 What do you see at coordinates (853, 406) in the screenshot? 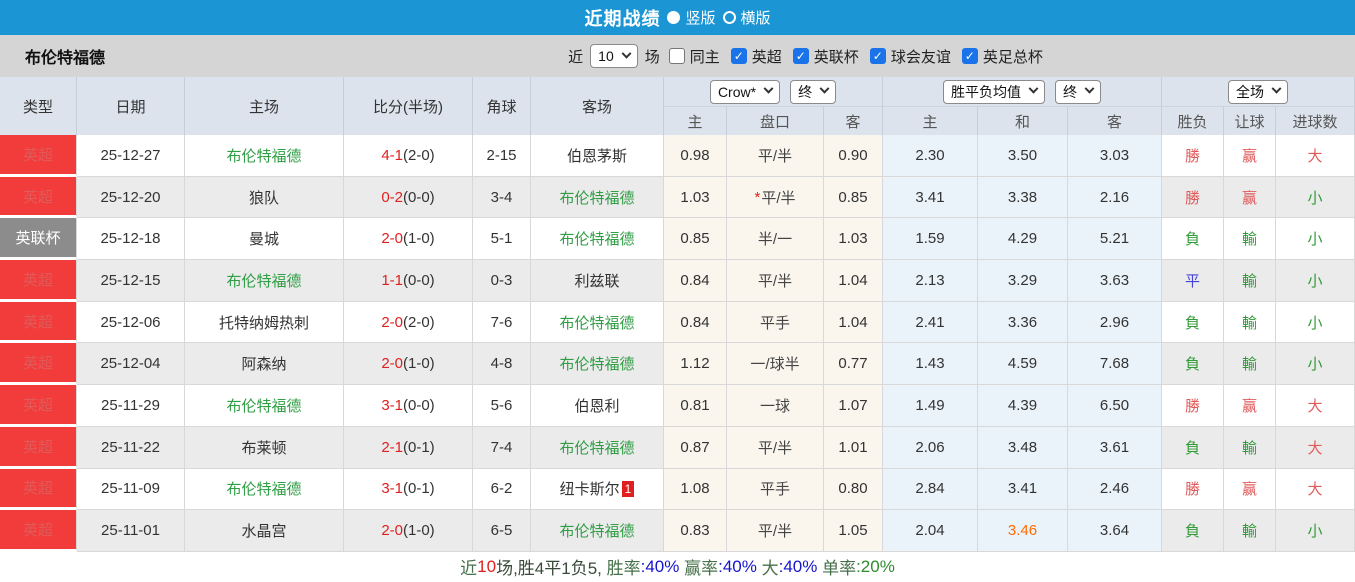
I see `handicap-away-odds: 1.07` at bounding box center [853, 406].